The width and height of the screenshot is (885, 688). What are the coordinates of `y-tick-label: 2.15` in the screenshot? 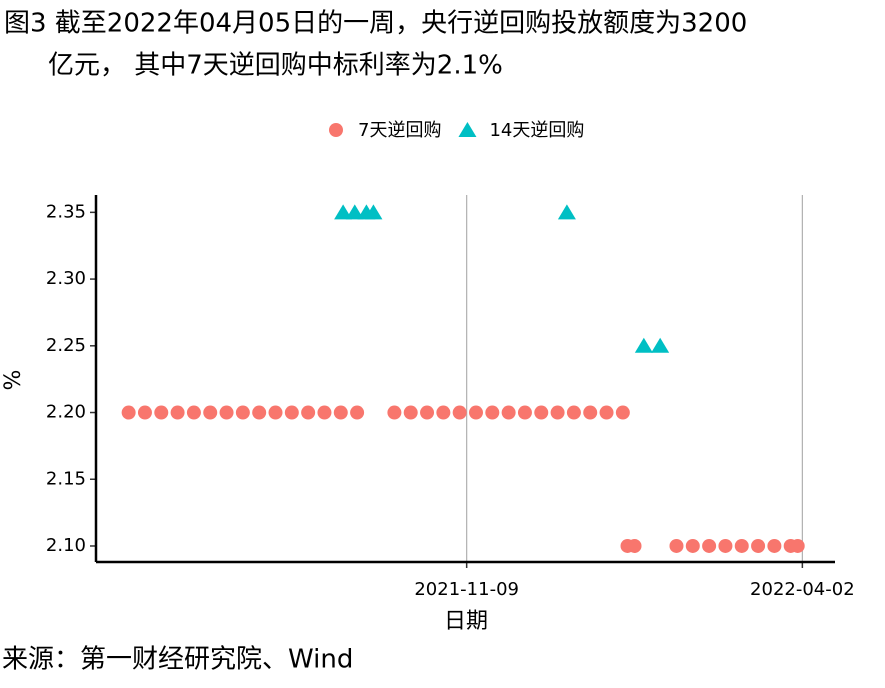 It's located at (66, 478).